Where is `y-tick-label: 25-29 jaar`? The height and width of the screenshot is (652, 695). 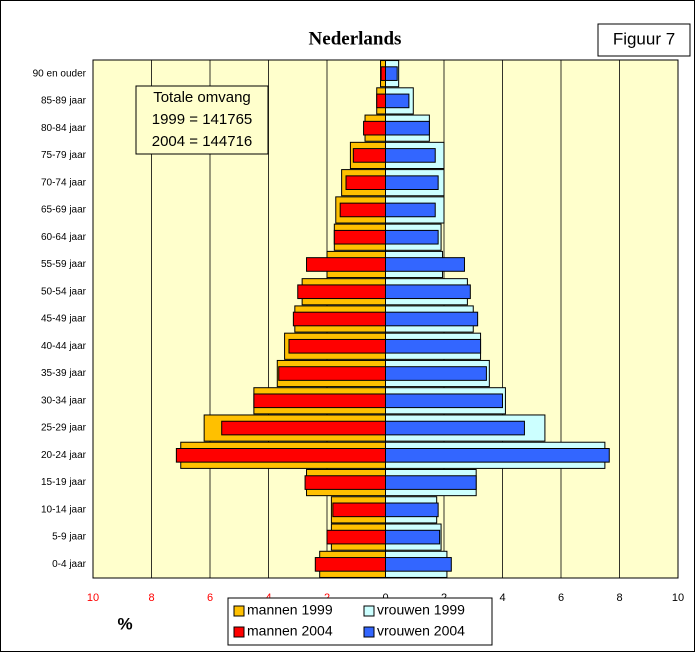
y-tick-label: 25-29 jaar is located at coordinates (64, 428).